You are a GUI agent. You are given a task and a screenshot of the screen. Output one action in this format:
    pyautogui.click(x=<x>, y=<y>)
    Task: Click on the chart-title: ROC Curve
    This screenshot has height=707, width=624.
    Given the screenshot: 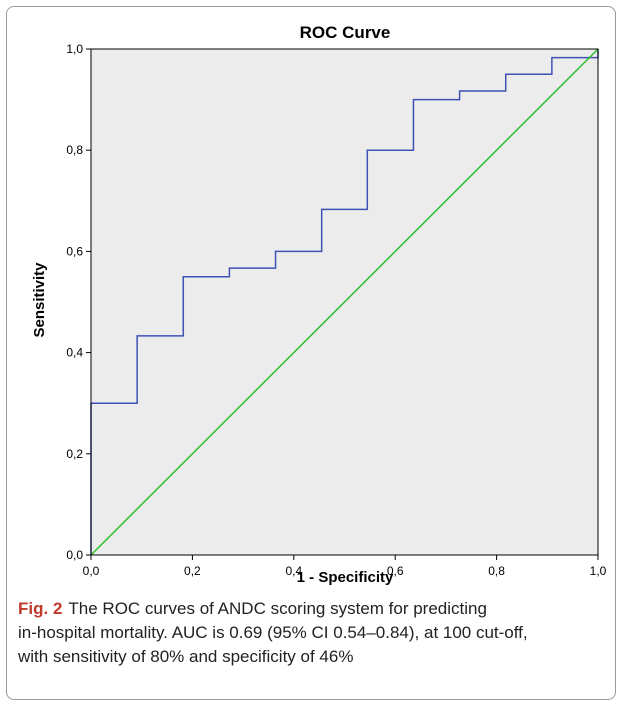 What is the action you would take?
    pyautogui.click(x=345, y=32)
    